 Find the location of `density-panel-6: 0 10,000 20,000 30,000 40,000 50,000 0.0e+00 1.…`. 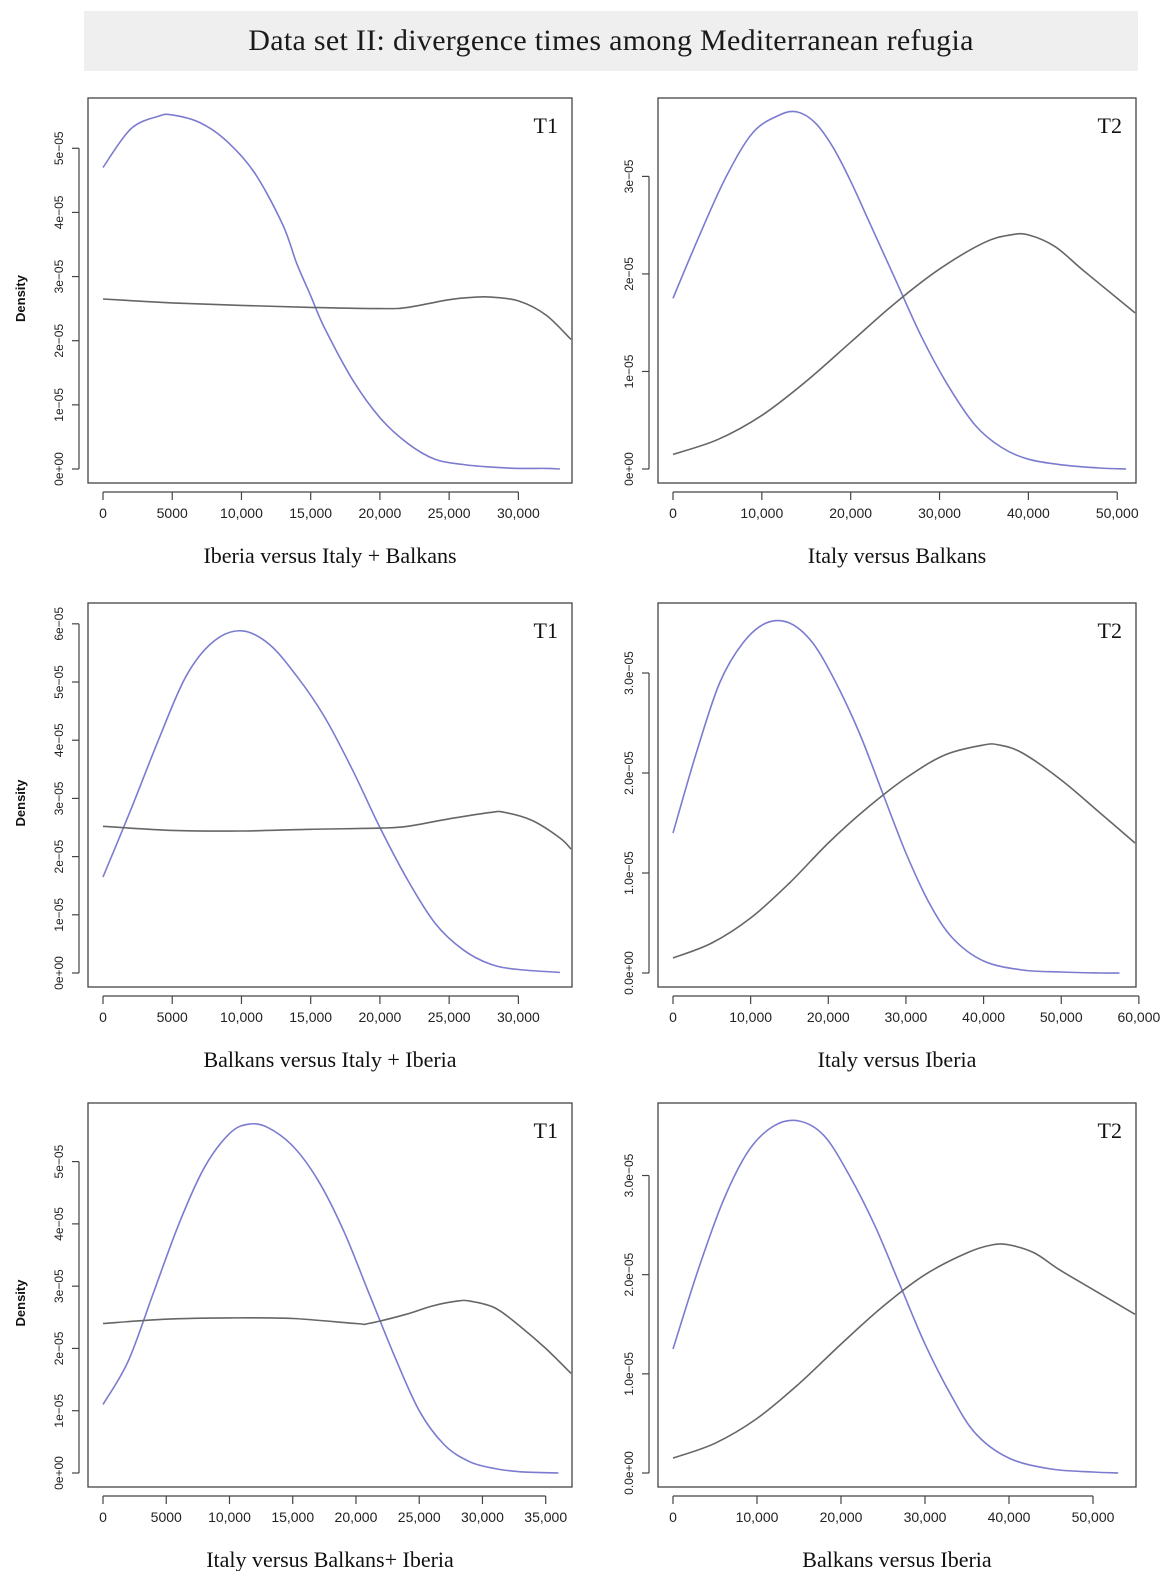

density-panel-6: 0 10,000 20,000 30,000 40,000 50,000 0.0e+00 1.… is located at coordinates (879, 1336).